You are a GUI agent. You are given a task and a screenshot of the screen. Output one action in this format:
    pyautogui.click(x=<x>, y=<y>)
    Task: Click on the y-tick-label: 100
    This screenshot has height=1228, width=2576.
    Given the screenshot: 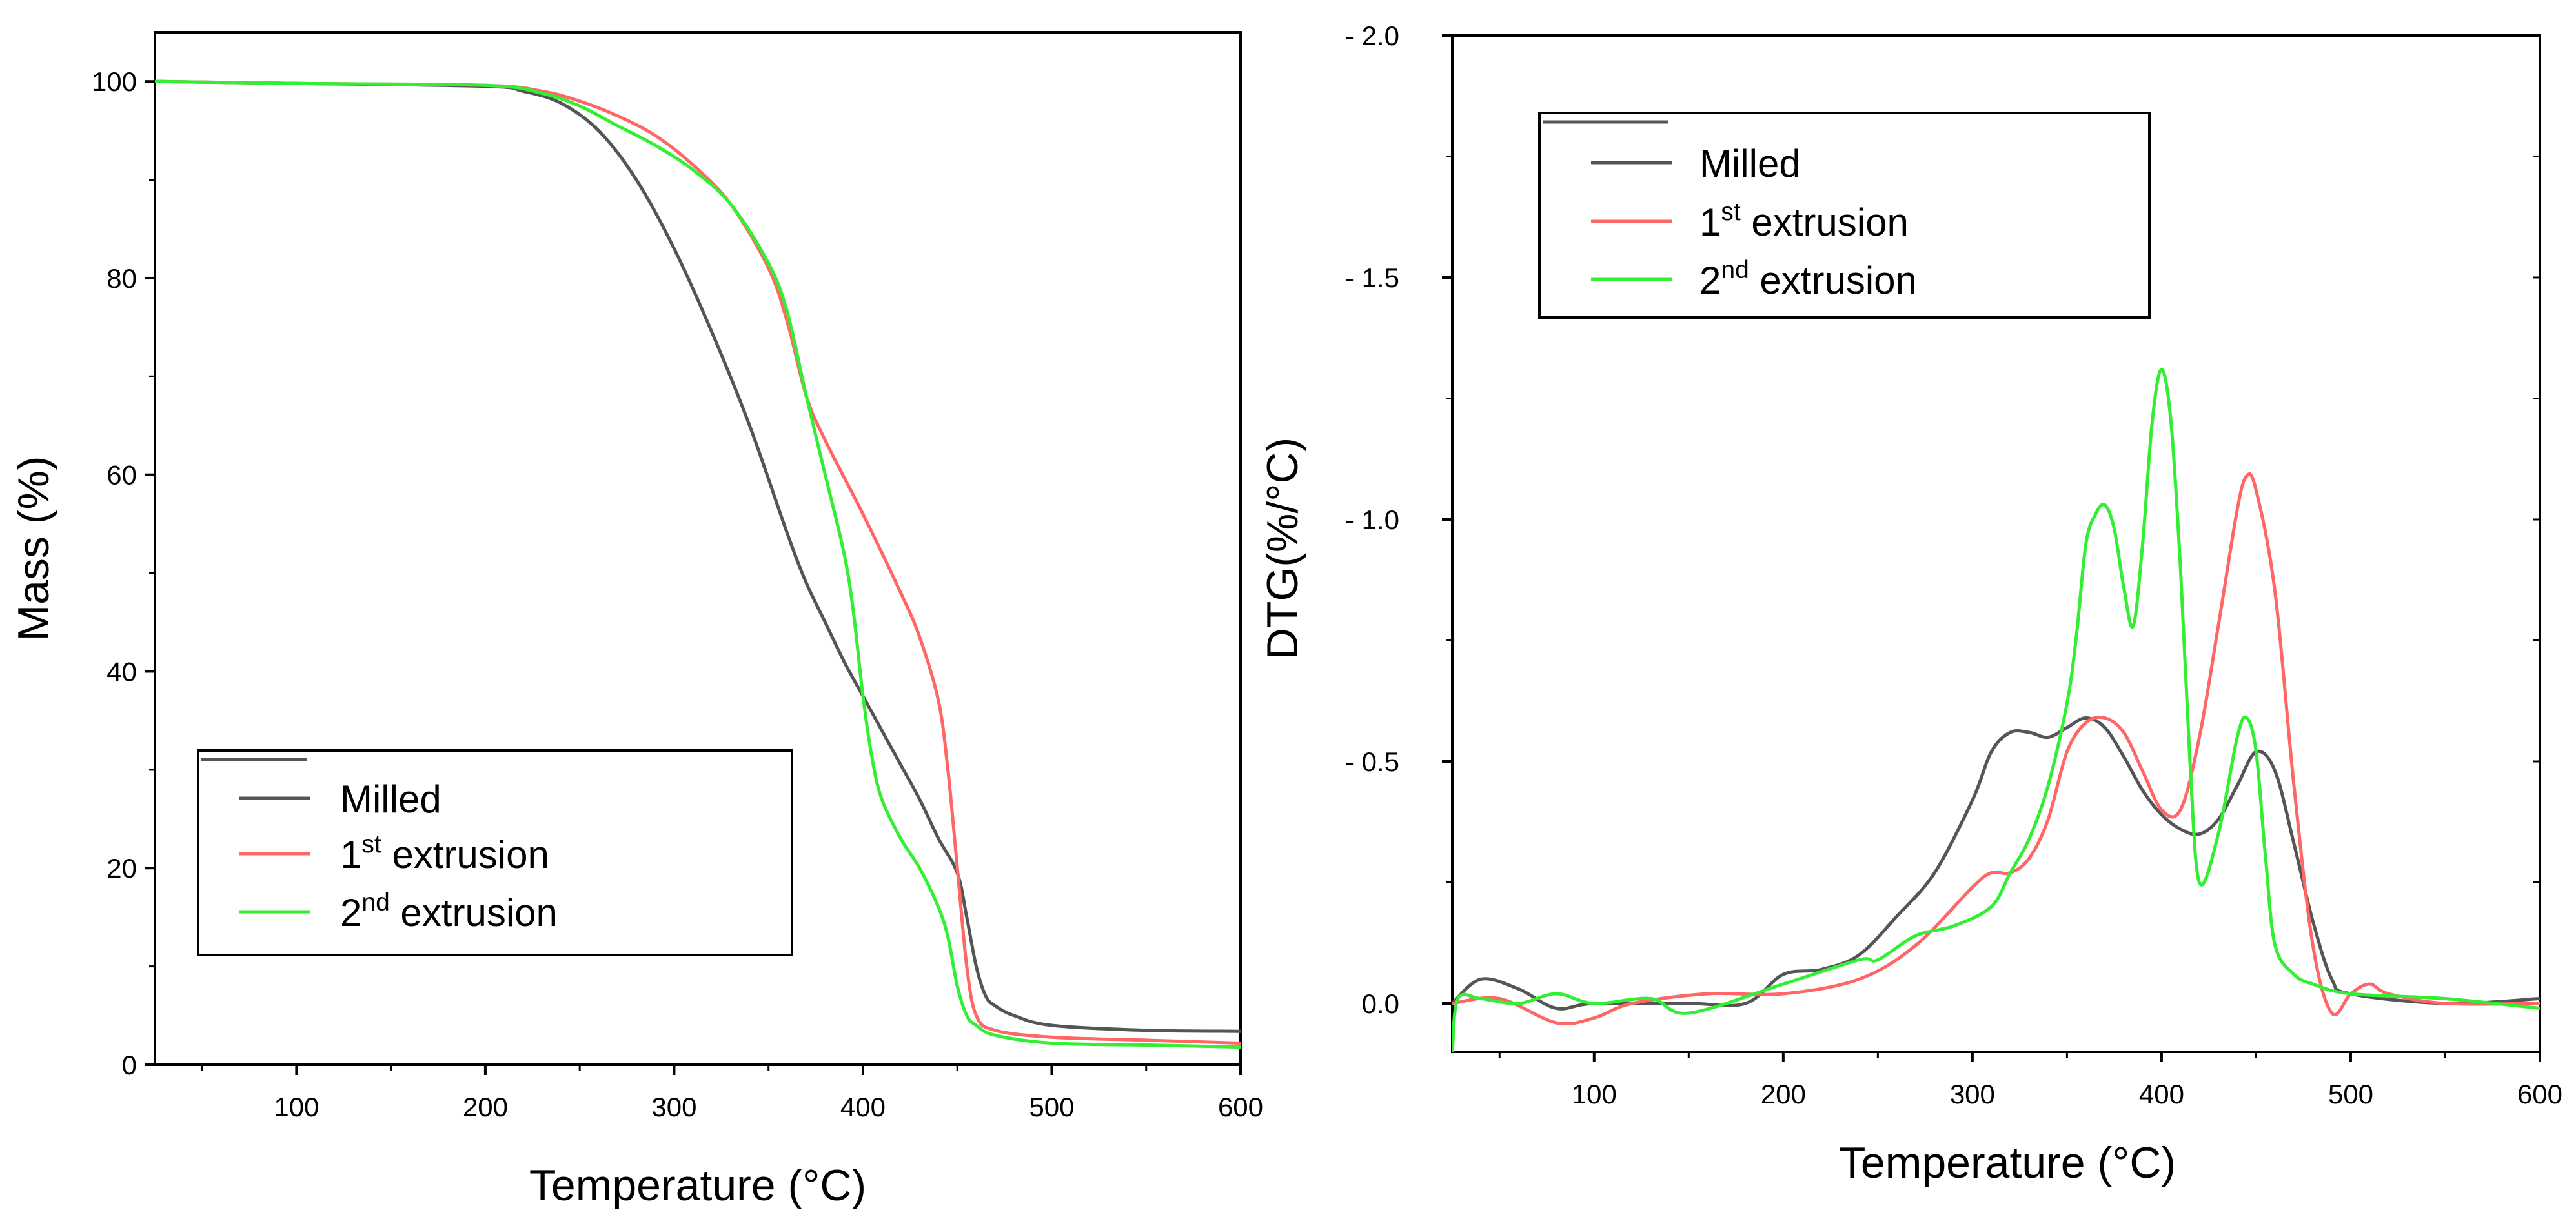 What is the action you would take?
    pyautogui.click(x=114, y=81)
    